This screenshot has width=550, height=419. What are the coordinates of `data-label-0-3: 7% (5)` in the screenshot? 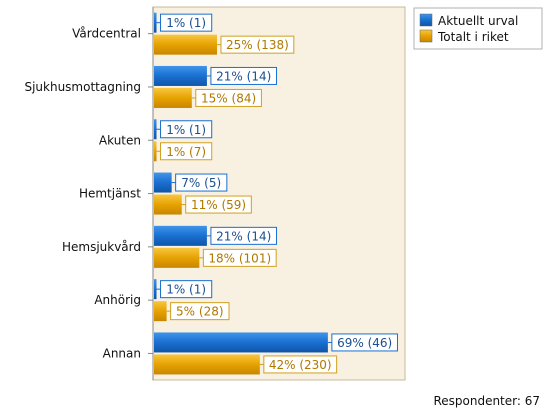 It's located at (201, 183).